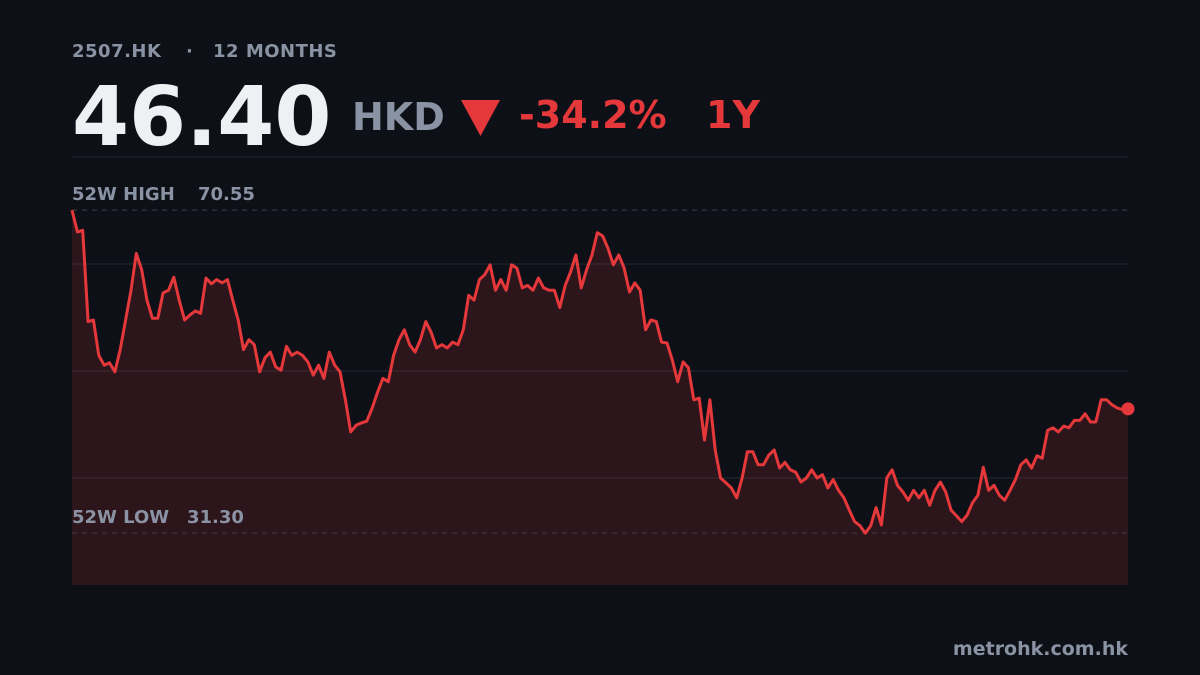 This screenshot has height=675, width=1200. What do you see at coordinates (1128, 409) in the screenshot?
I see `last-point` at bounding box center [1128, 409].